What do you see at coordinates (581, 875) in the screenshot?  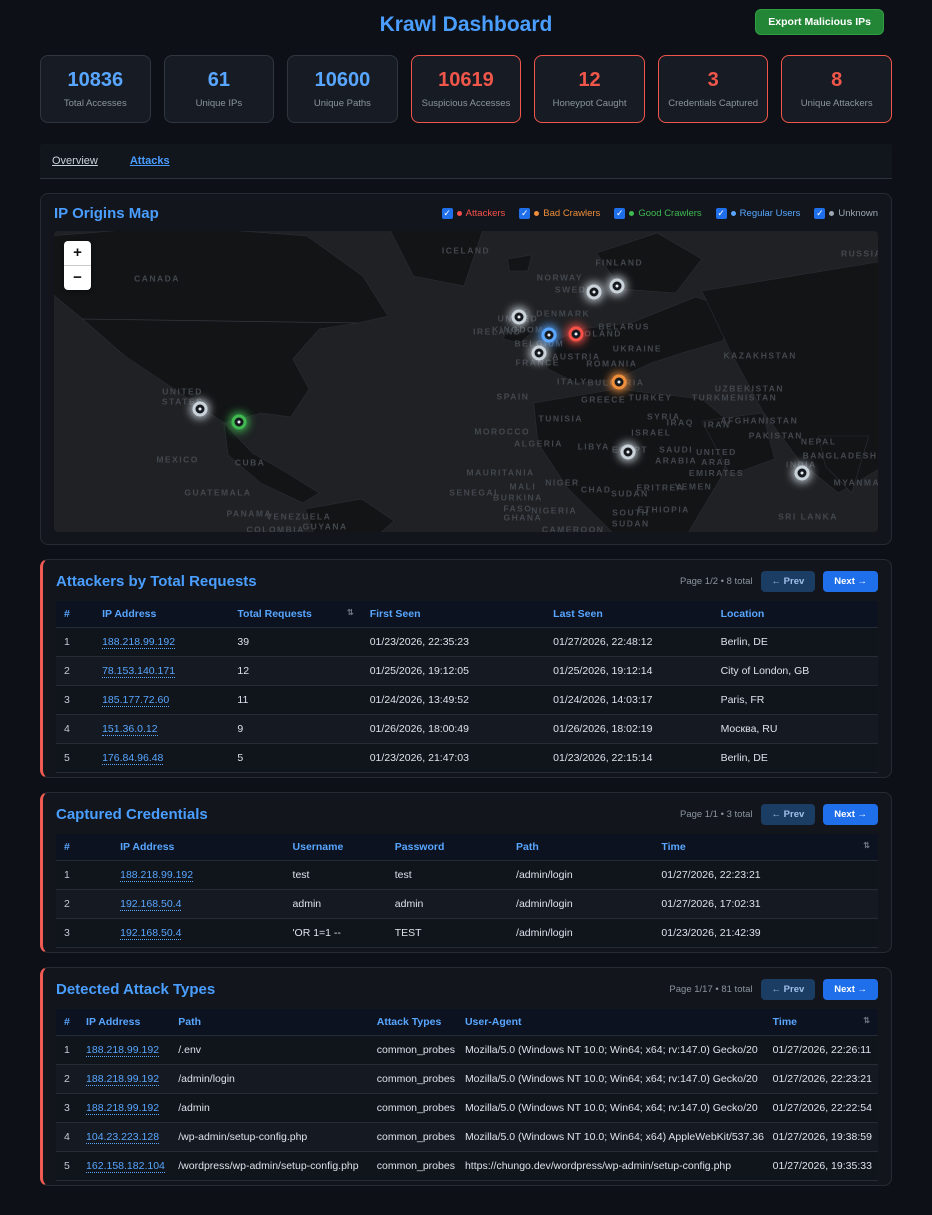 I see `cell-path: /admin/login` at bounding box center [581, 875].